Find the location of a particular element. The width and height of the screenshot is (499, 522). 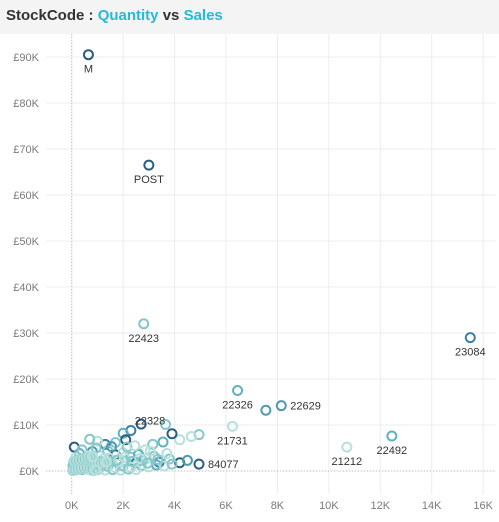

x-tick-label: 8K is located at coordinates (278, 506).